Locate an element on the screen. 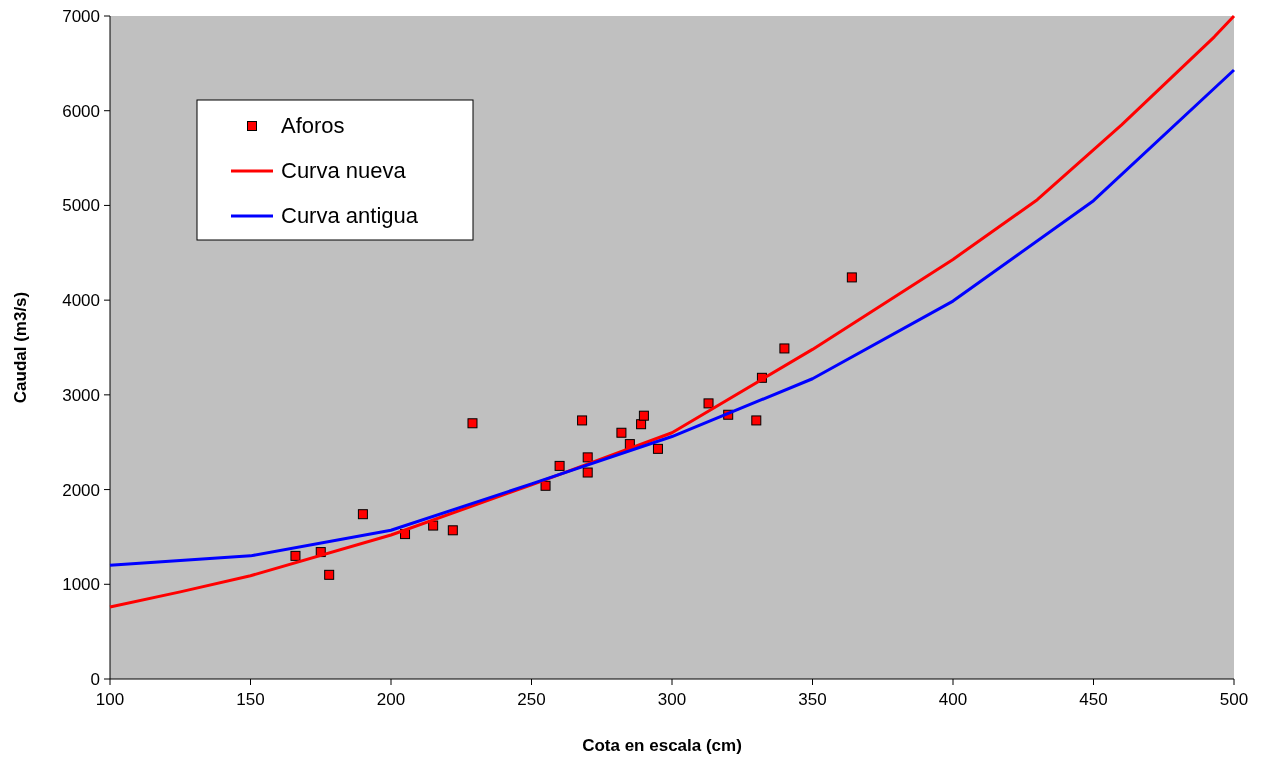  x-tick-label: 500 is located at coordinates (1234, 699).